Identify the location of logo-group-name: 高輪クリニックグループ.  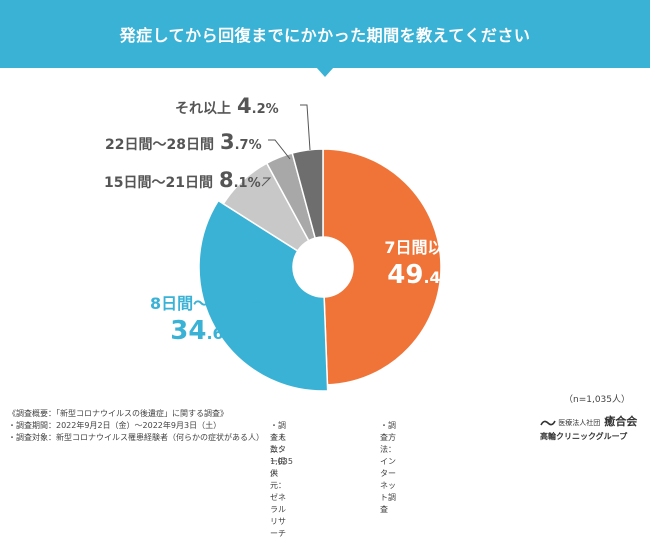
(584, 436).